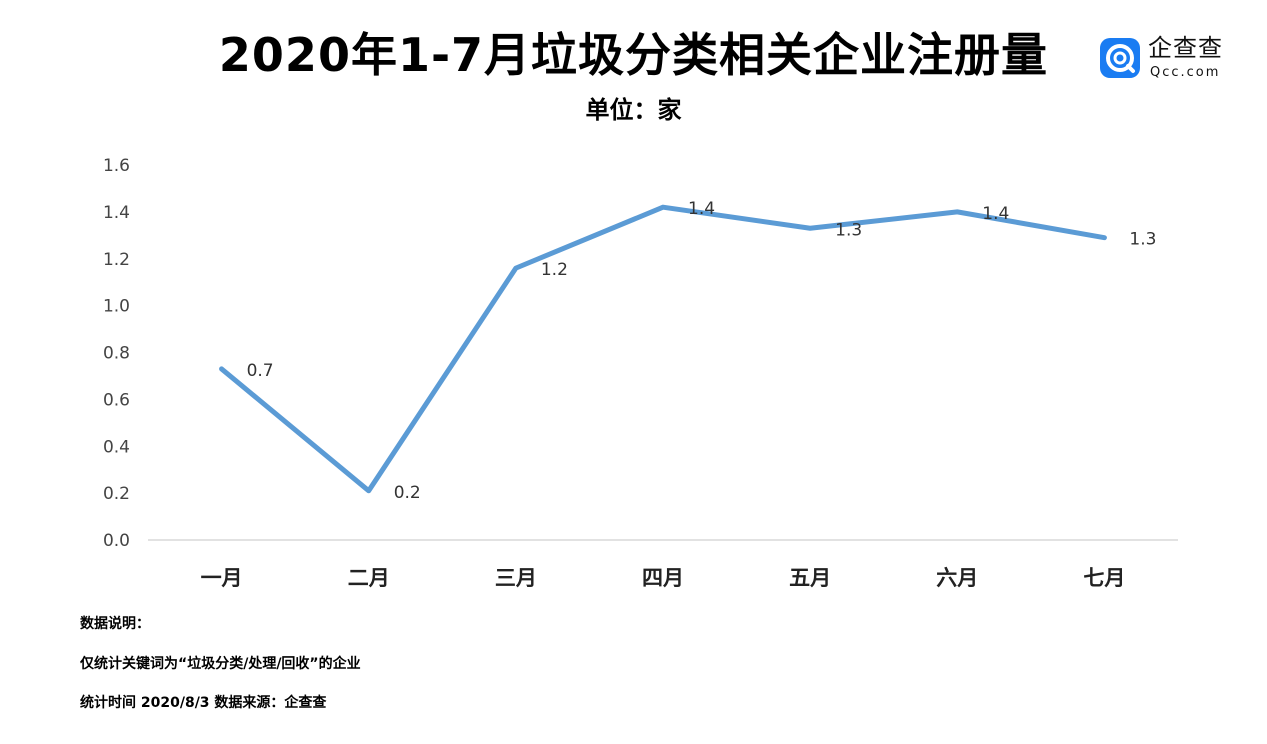 The image size is (1267, 744). I want to click on y-axis: 0.0 0.2 0.4 0.6 0.8 1.0 1.2 1.4 1.6, so click(116, 353).